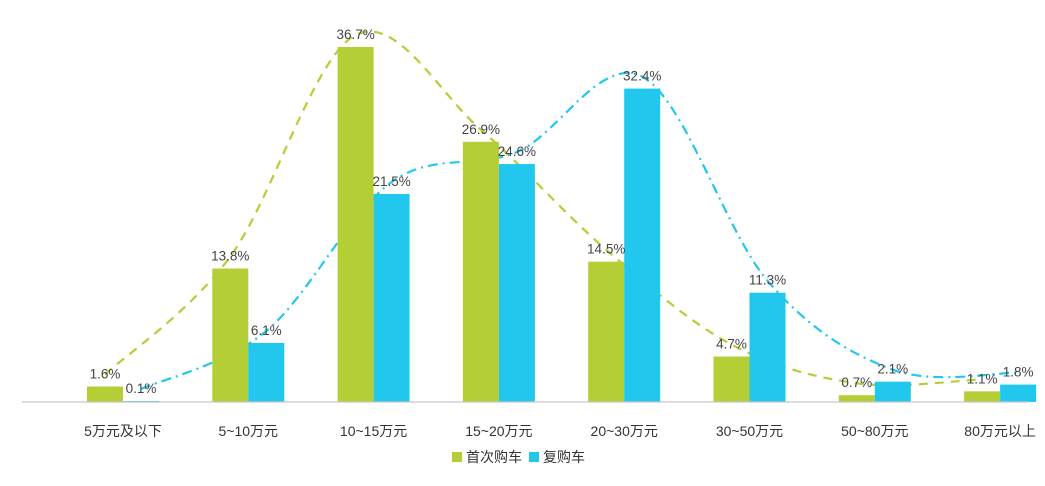  What do you see at coordinates (481, 129) in the screenshot?
I see `data-label-first-purchase-3: 26.9%` at bounding box center [481, 129].